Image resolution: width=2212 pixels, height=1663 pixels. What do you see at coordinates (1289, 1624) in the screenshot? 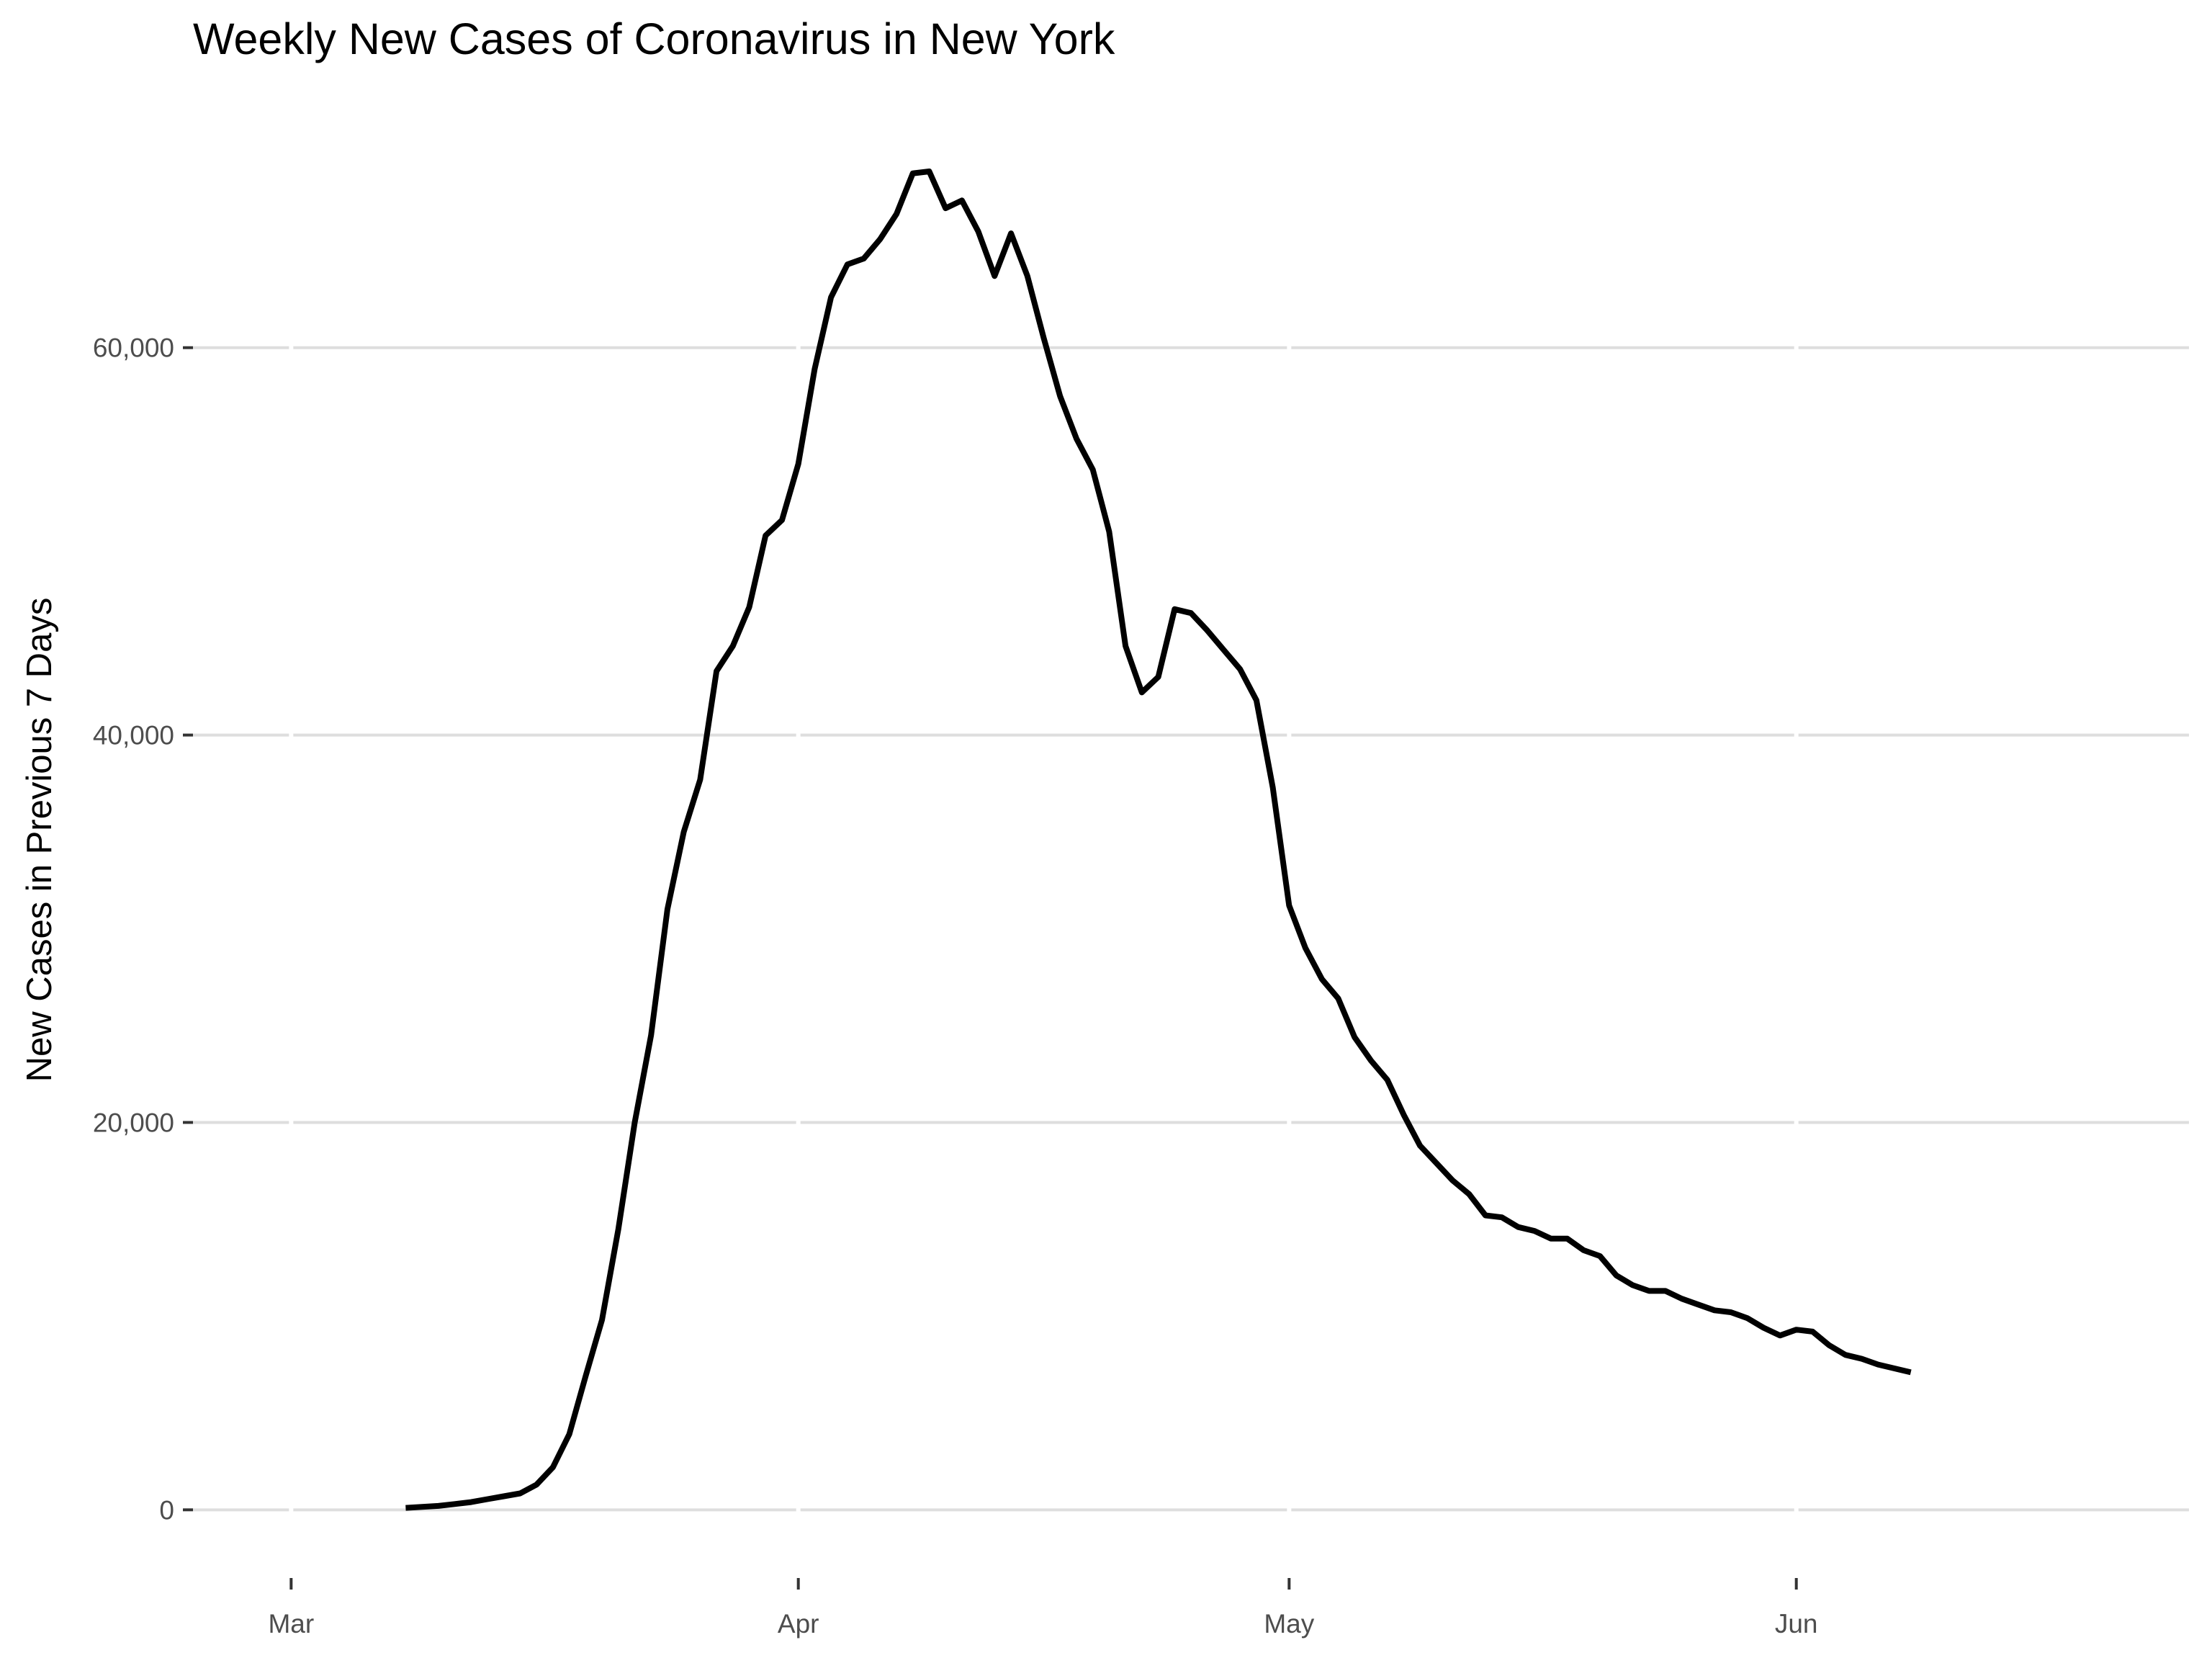
I see `x-tick-label-2: May` at bounding box center [1289, 1624].